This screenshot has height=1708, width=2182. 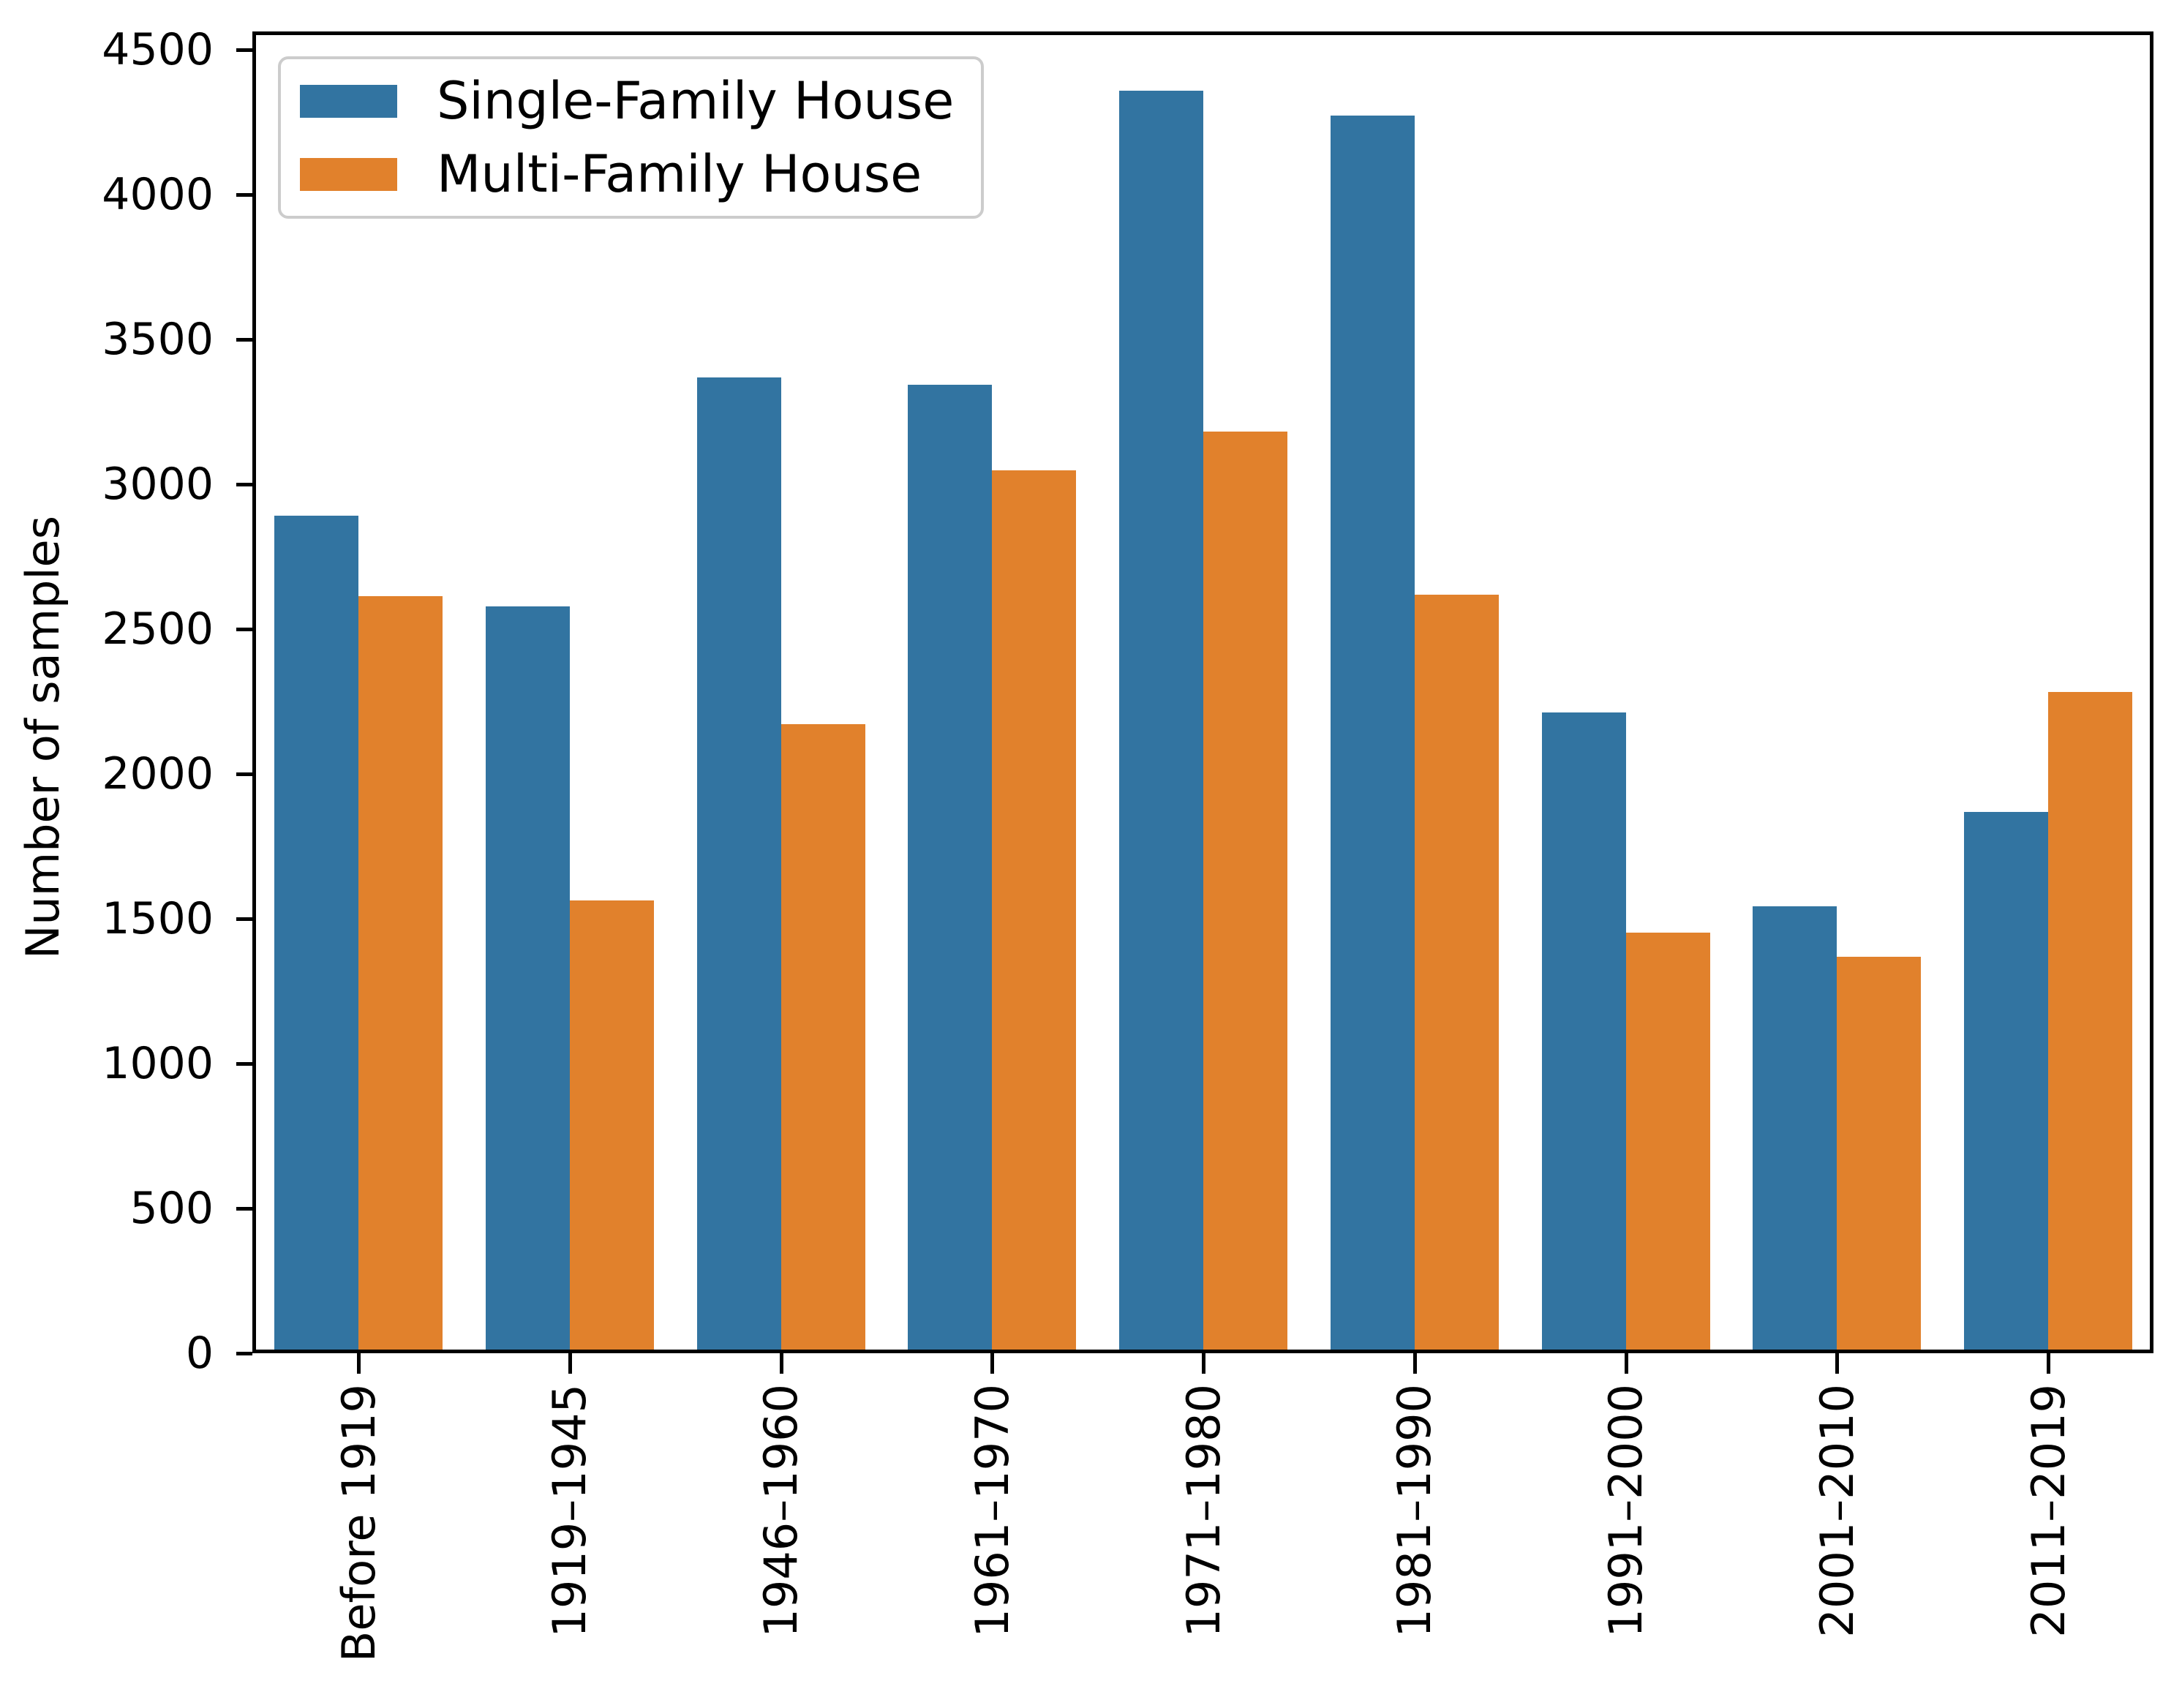 I want to click on x-tick-label: 1919–1945, so click(x=570, y=1512).